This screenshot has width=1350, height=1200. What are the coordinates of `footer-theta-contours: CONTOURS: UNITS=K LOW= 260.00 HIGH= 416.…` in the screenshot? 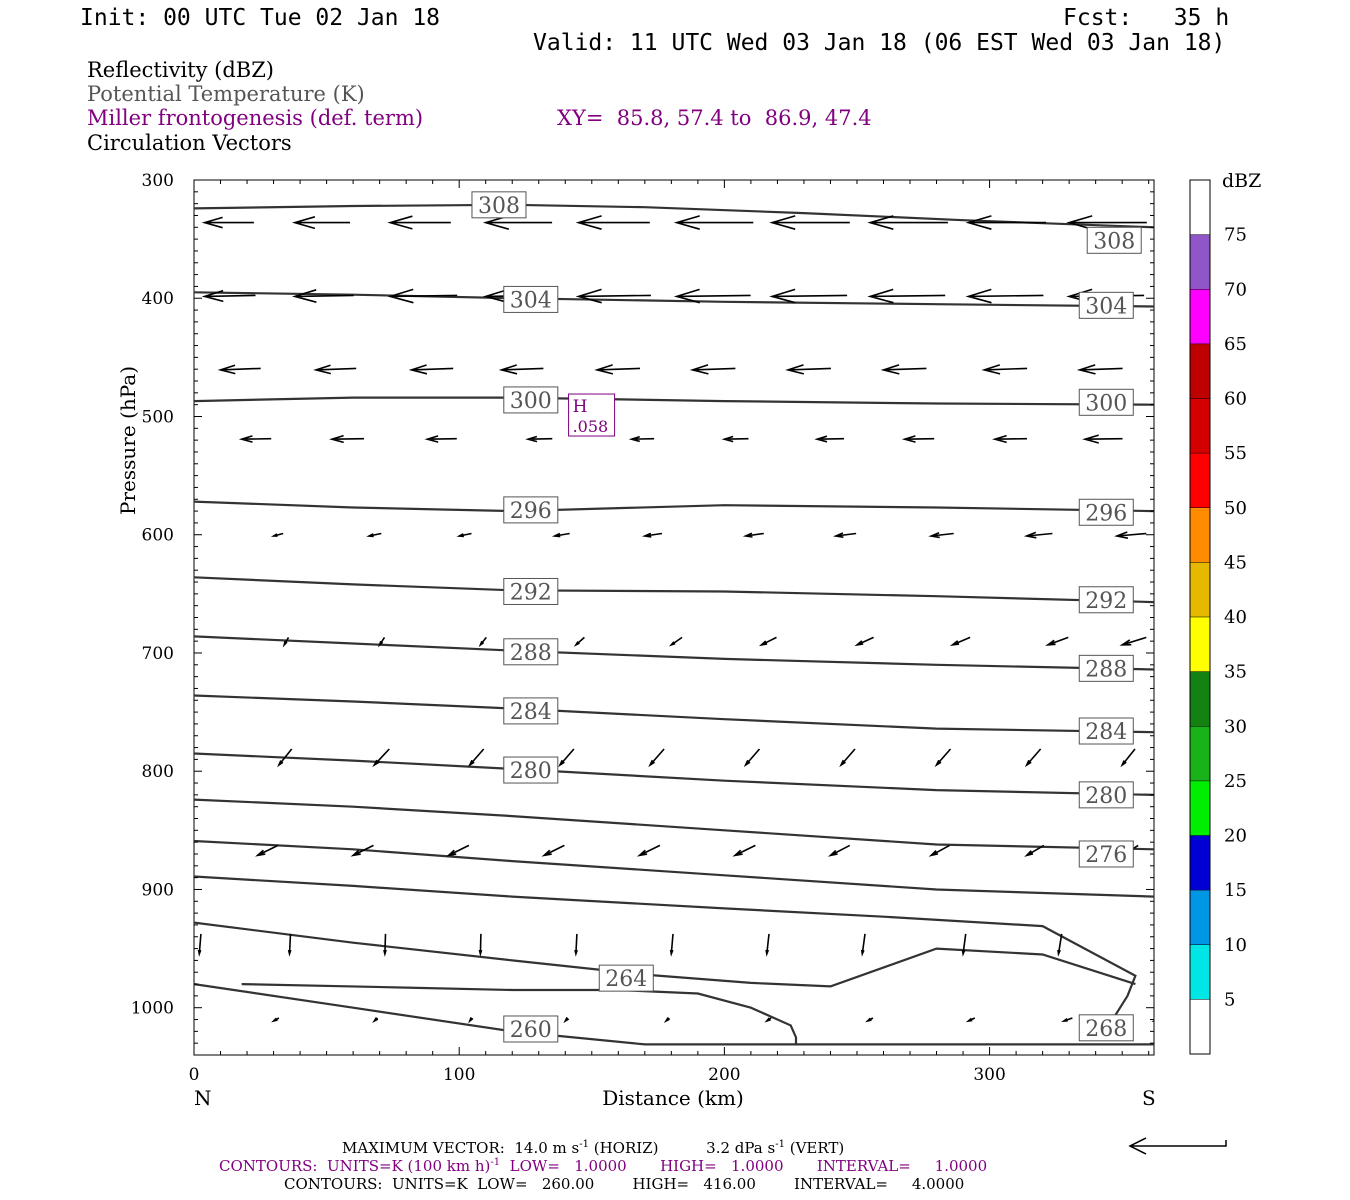 It's located at (624, 1184).